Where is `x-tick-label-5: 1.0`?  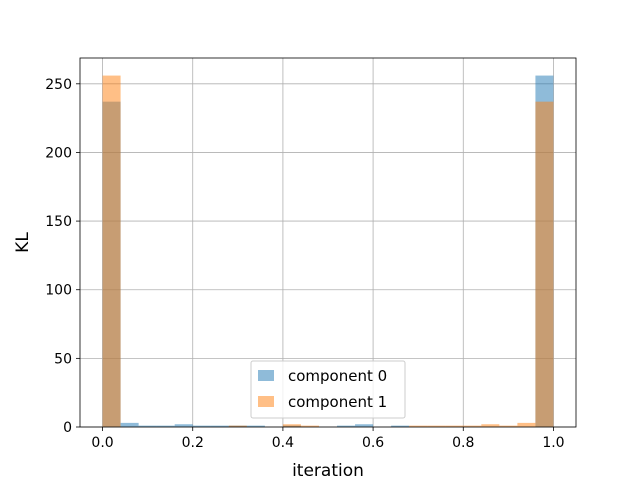 x-tick-label-5: 1.0 is located at coordinates (553, 443).